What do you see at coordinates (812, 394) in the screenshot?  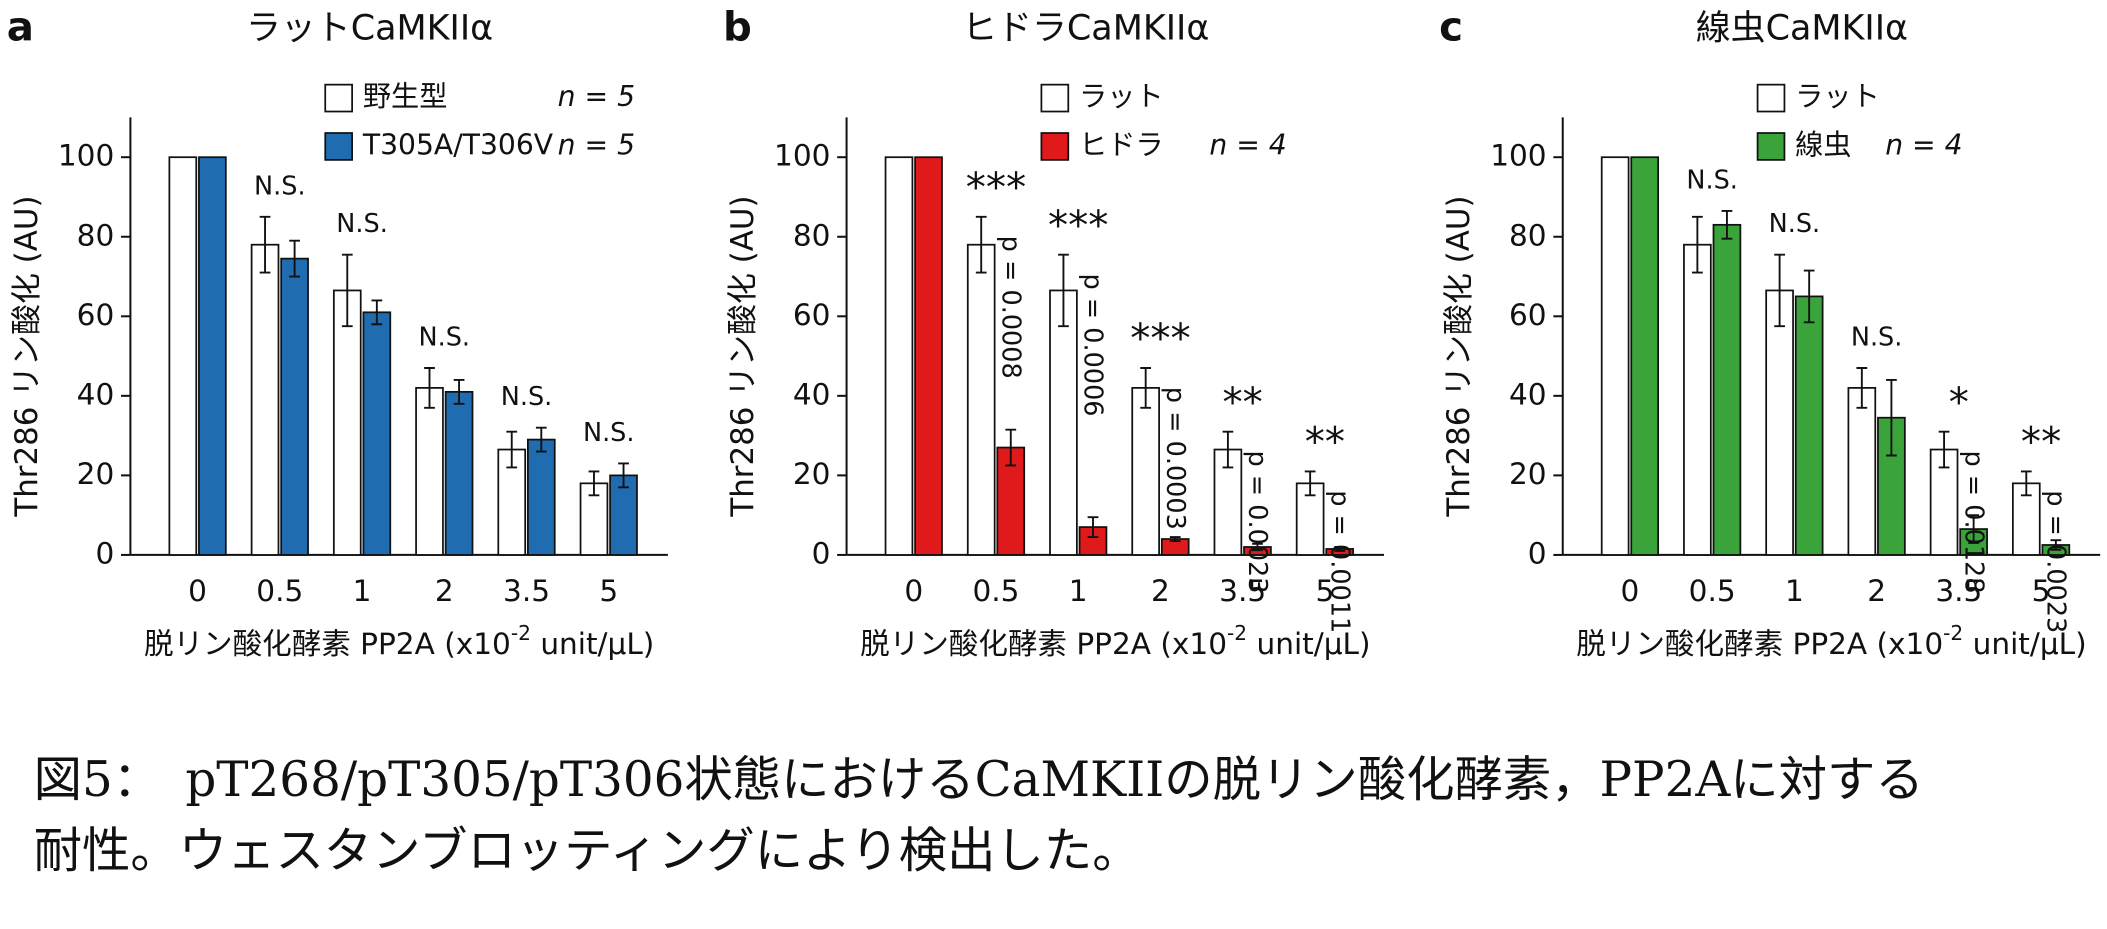 I see `y-tick-label: 40` at bounding box center [812, 394].